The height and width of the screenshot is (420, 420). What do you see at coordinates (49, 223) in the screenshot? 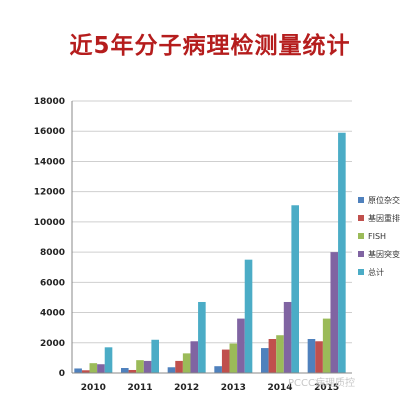
I see `y-tick-label: 10000` at bounding box center [49, 223].